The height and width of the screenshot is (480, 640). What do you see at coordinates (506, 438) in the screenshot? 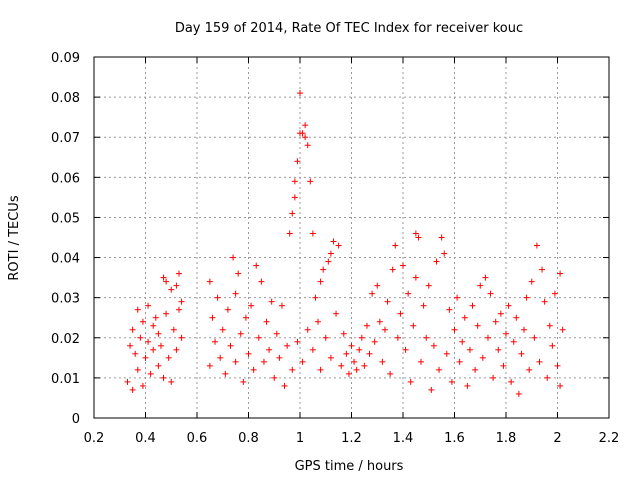
I see `x-tick-label: 1.8` at bounding box center [506, 438].